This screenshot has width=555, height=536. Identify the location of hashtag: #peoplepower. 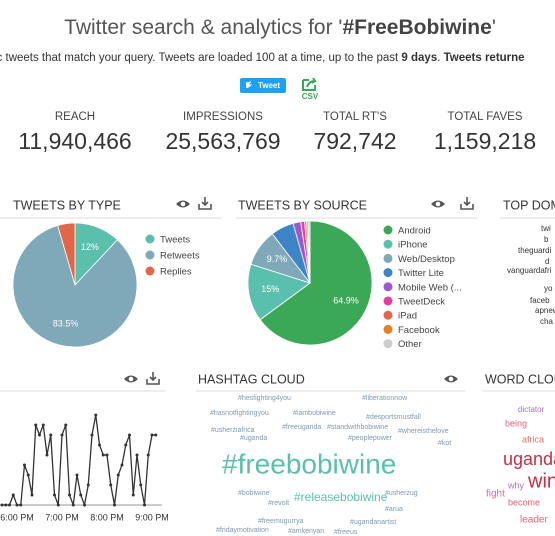
(370, 438).